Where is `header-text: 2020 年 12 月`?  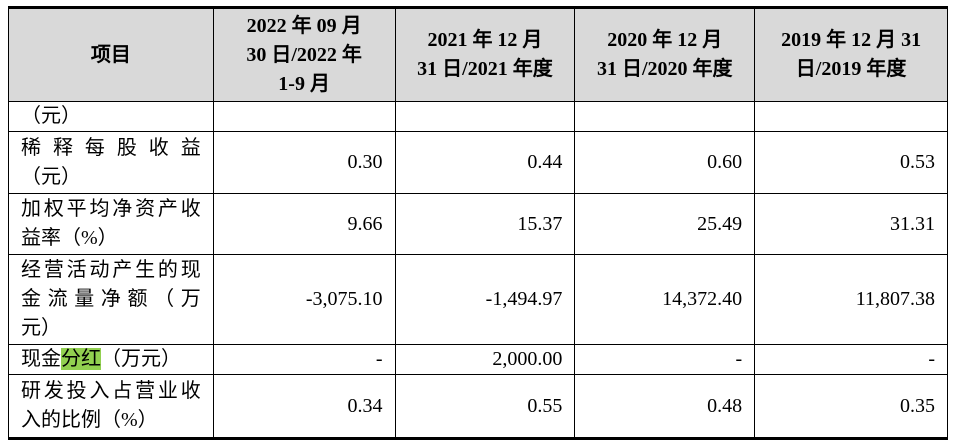 header-text: 2020 年 12 月 is located at coordinates (665, 40).